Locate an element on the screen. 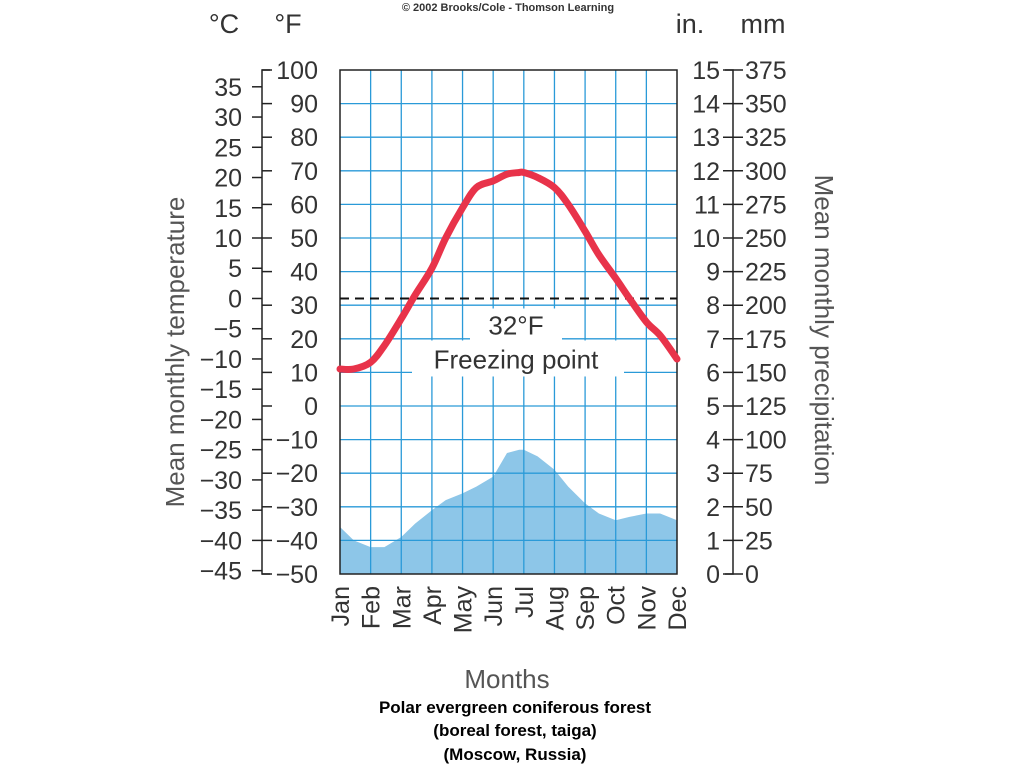 The width and height of the screenshot is (1024, 768). inch-tick-label: 2 is located at coordinates (713, 508).